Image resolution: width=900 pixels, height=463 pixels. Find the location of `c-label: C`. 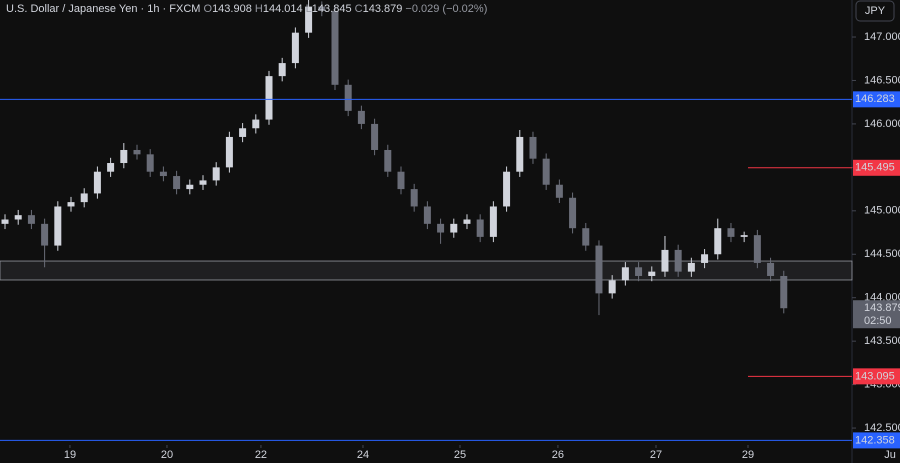

c-label: C is located at coordinates (359, 9).